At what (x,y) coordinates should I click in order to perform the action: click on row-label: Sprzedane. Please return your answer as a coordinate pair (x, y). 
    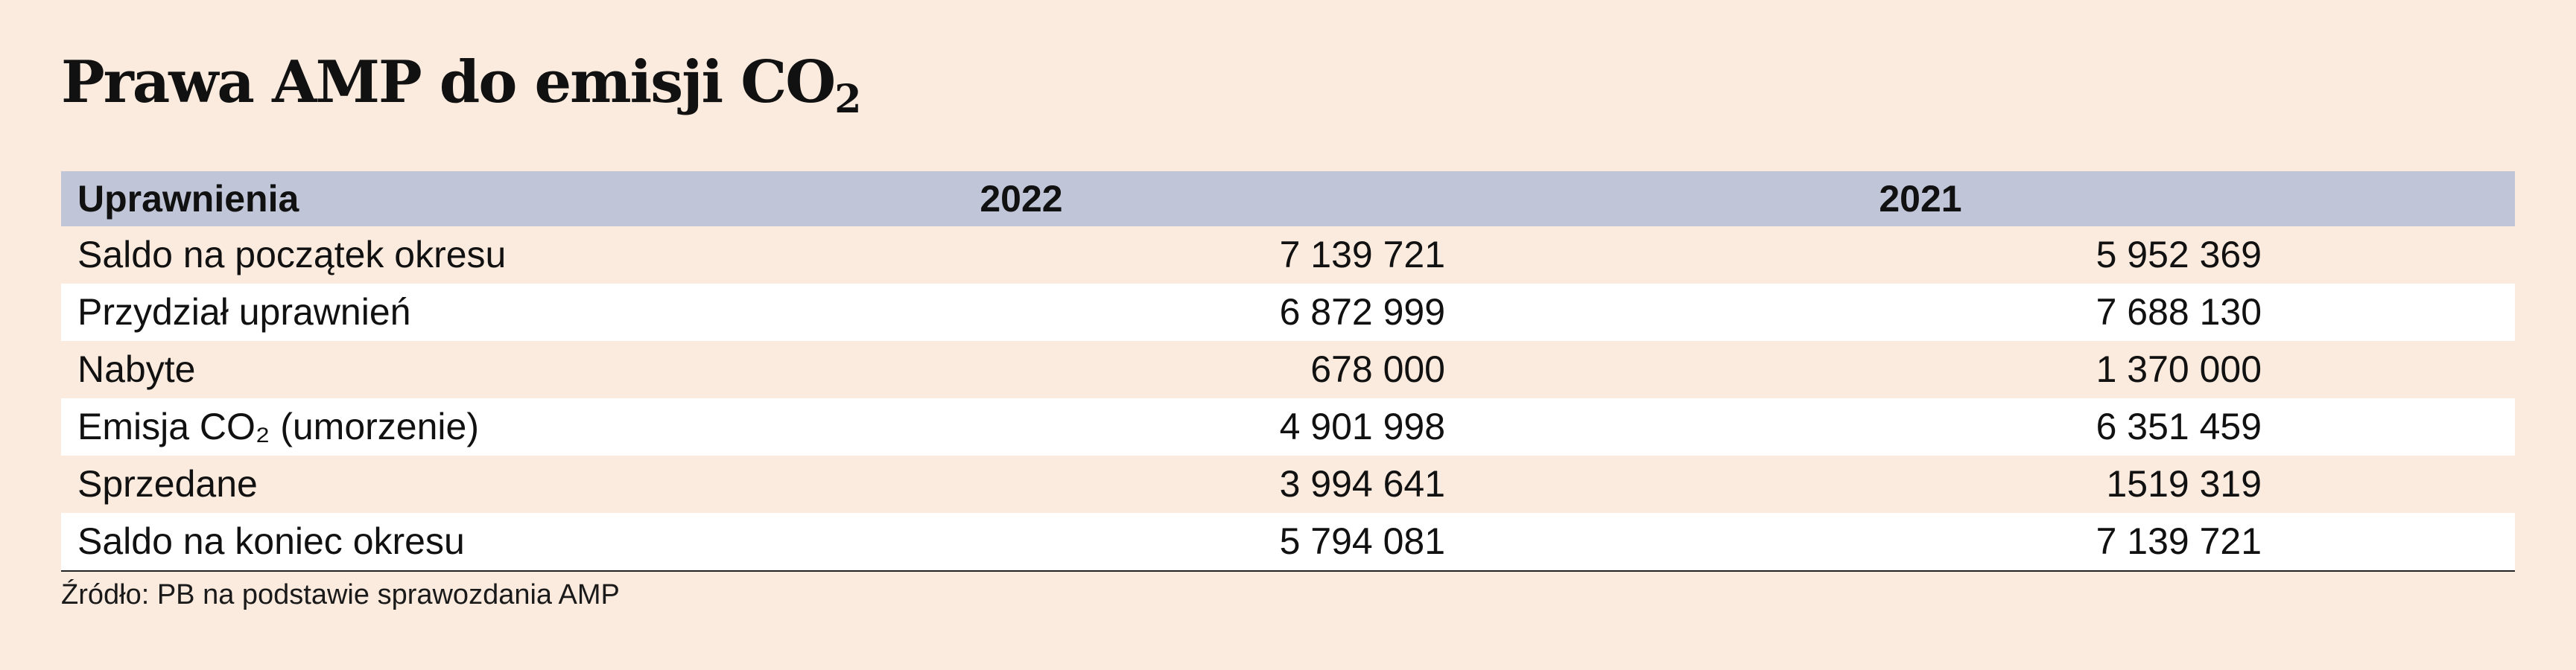
    Looking at the image, I should click on (167, 484).